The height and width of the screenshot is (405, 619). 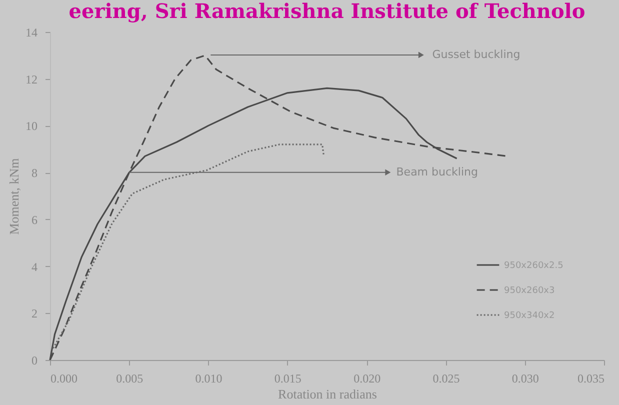 I want to click on chart-title: eering, Sri Ramakrishna Institute of Technolo, so click(x=327, y=11).